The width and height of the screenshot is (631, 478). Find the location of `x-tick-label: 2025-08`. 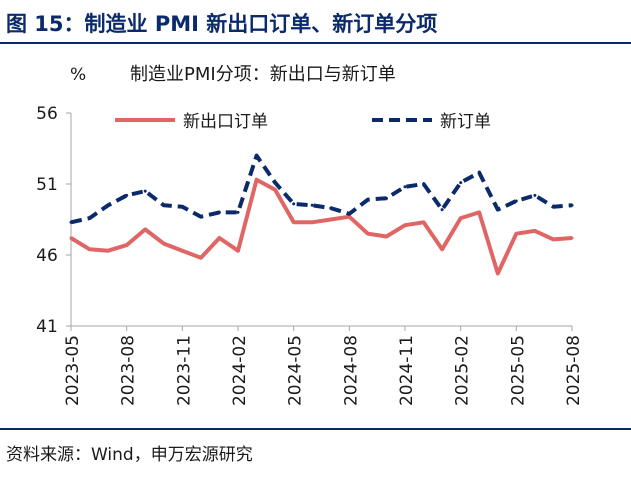

x-tick-label: 2025-08 is located at coordinates (574, 370).